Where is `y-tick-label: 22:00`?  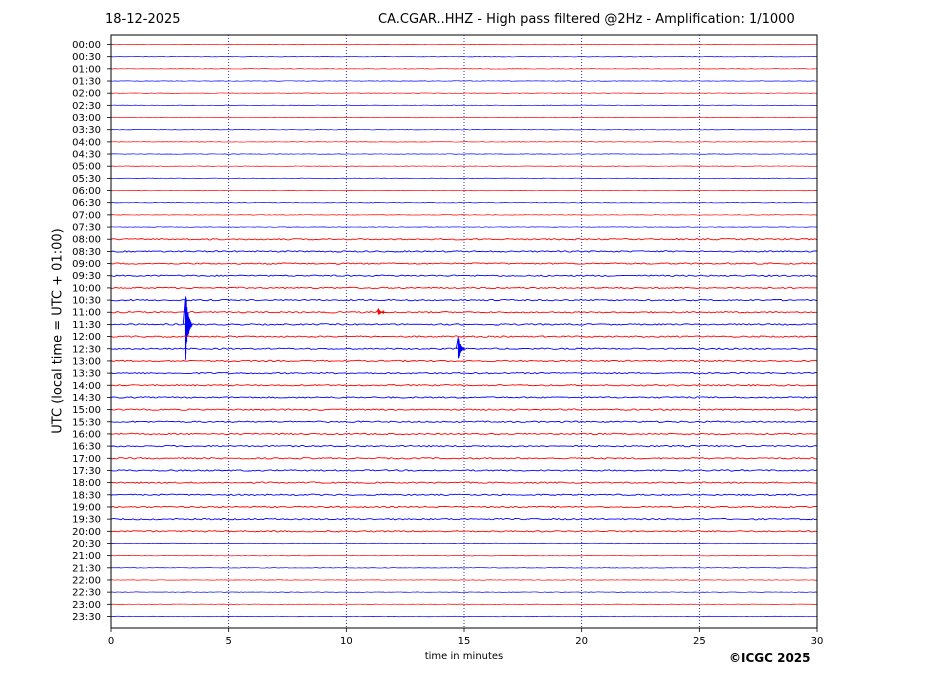 y-tick-label: 22:00 is located at coordinates (86, 580).